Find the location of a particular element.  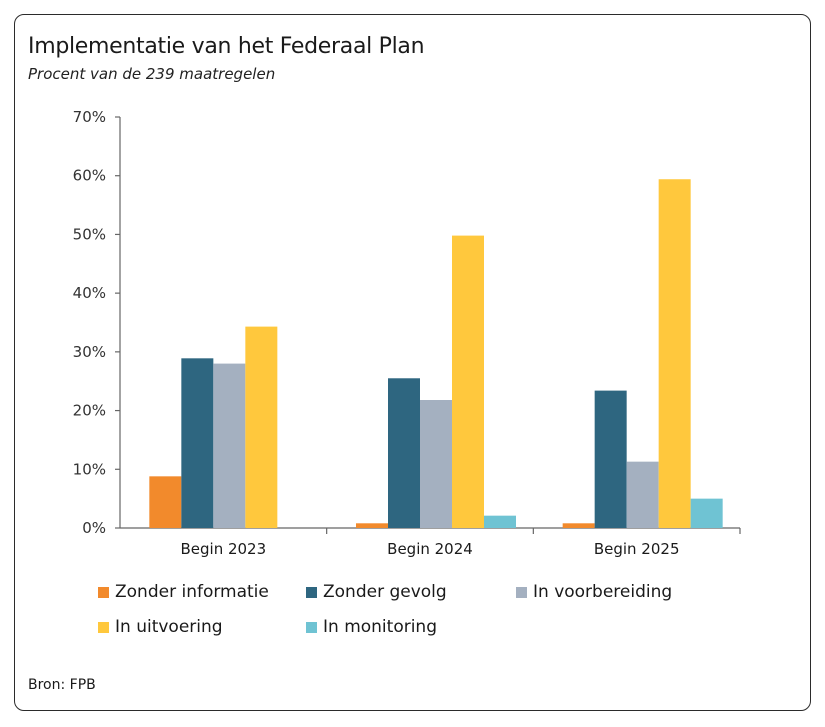

x-tick-label: Begin 2023 is located at coordinates (223, 549).